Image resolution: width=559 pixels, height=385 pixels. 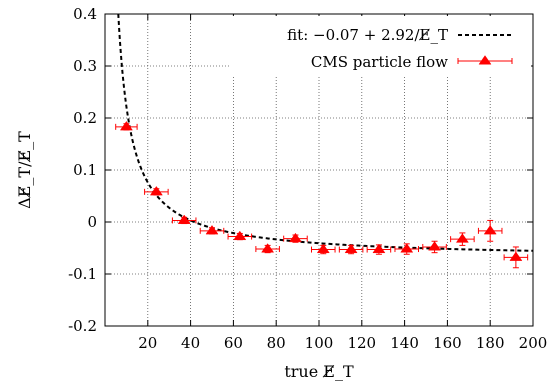 I want to click on x-tick-label: 100, so click(x=319, y=343).